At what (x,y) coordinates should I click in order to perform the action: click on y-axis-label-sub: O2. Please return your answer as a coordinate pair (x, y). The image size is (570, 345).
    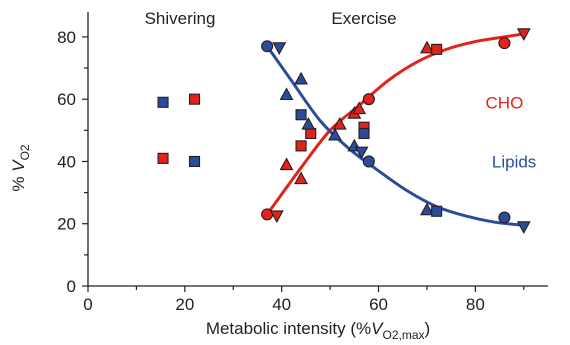
    Looking at the image, I should click on (25, 152).